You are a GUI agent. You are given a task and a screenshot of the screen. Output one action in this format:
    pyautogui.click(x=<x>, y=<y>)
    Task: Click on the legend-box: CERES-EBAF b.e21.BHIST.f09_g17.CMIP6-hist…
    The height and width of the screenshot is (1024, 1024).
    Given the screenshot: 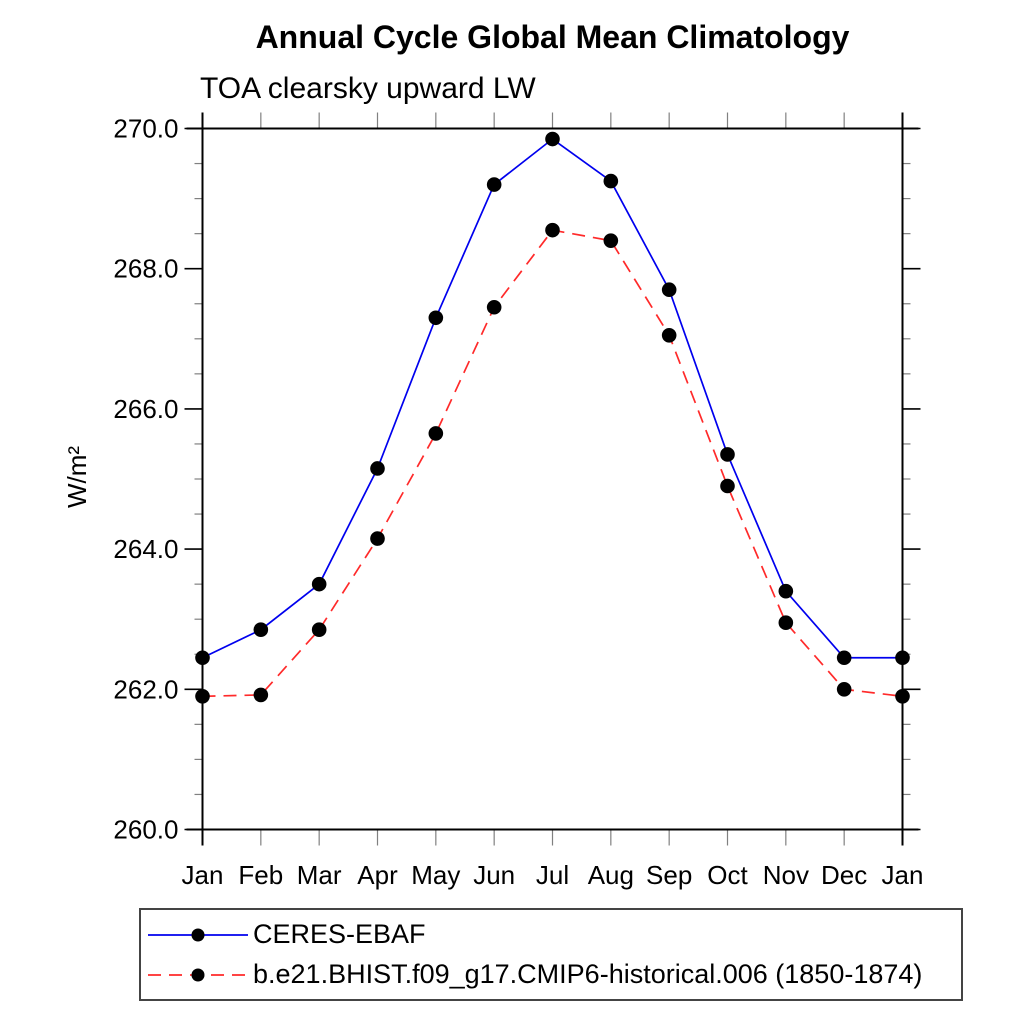 What is the action you would take?
    pyautogui.click(x=551, y=954)
    